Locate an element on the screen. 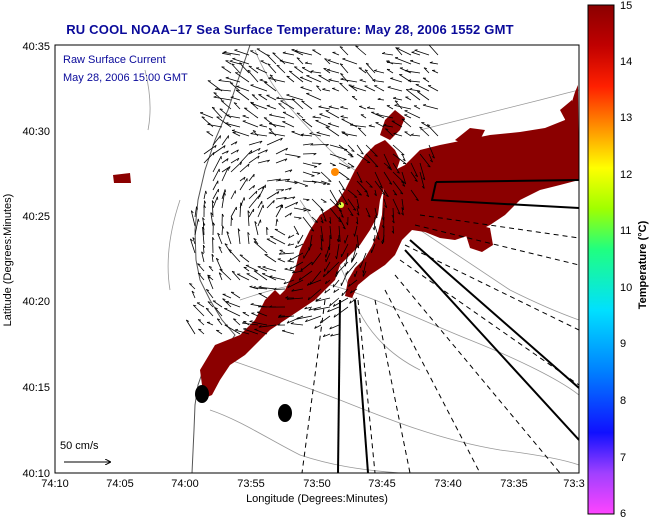 This screenshot has width=651, height=519. station-marker is located at coordinates (285, 413).